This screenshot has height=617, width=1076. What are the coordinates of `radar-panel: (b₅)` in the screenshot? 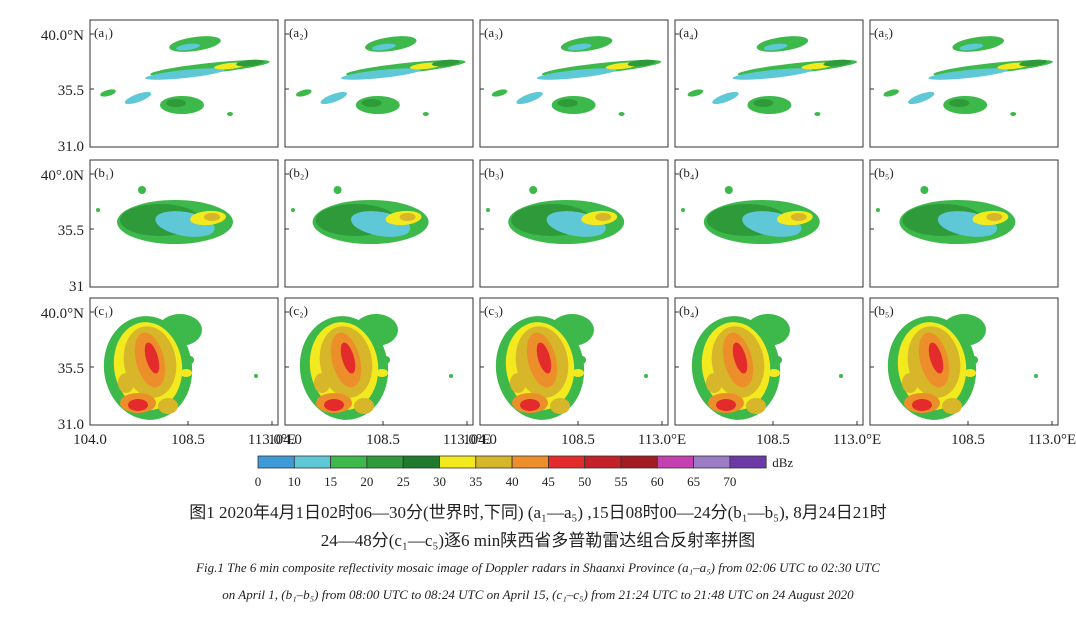 It's located at (964, 223).